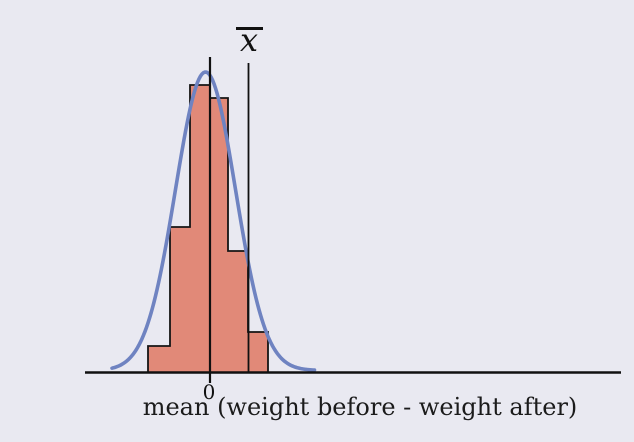 The image size is (634, 442). What do you see at coordinates (360, 407) in the screenshot?
I see `x-axis-title: mean (weight before - weight after)` at bounding box center [360, 407].